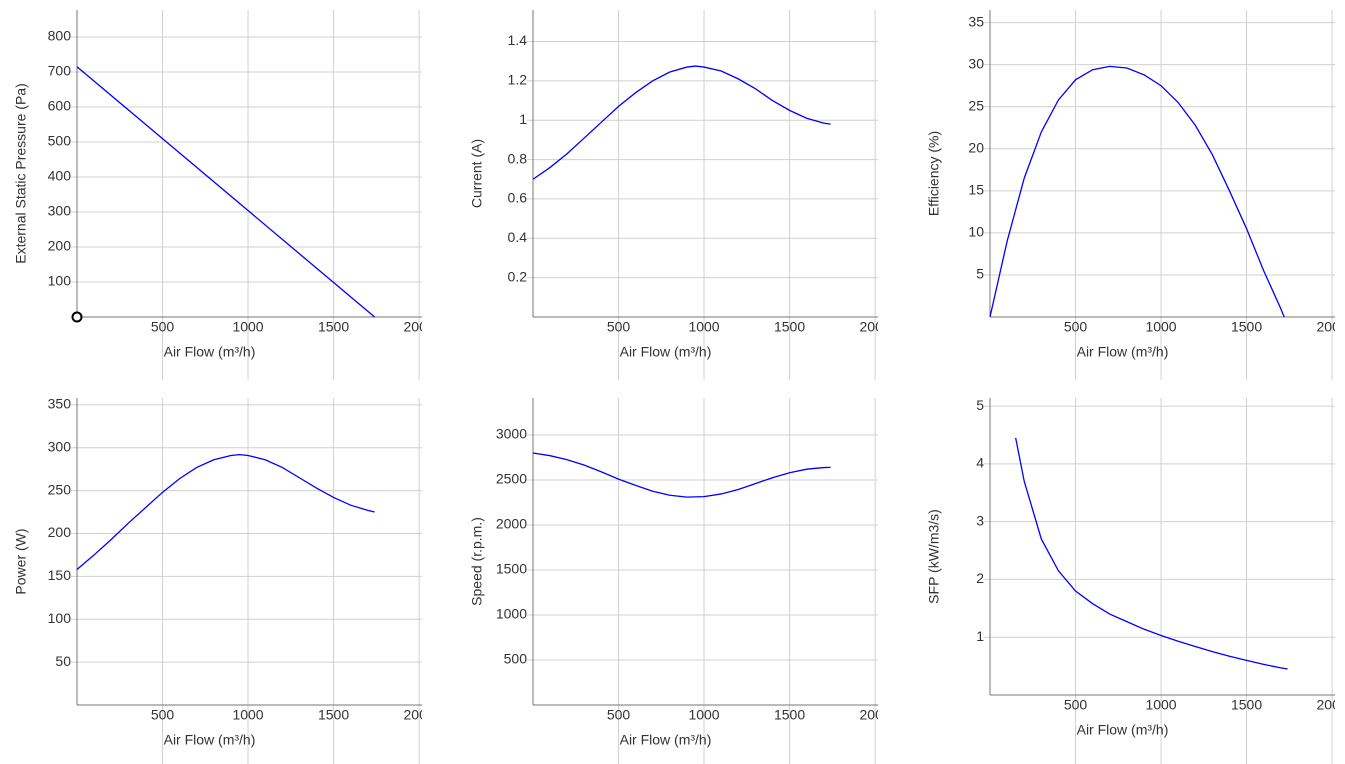  Describe the element at coordinates (477, 173) in the screenshot. I see `y-axis-title: Current (A)` at that location.